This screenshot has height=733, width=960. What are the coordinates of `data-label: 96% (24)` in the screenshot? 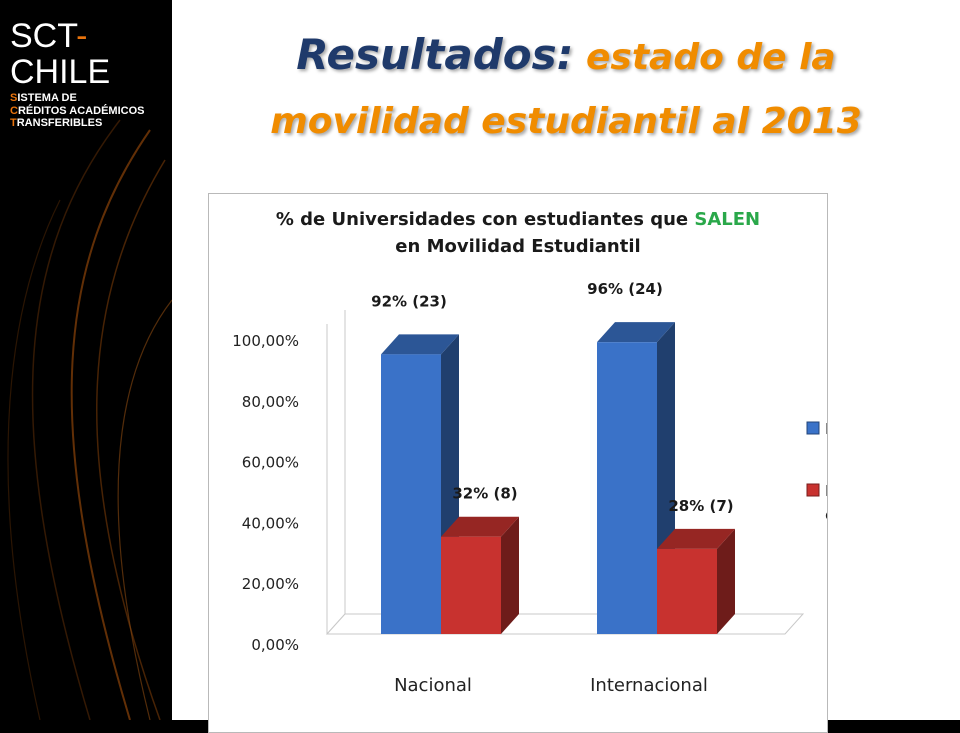 It's located at (625, 289).